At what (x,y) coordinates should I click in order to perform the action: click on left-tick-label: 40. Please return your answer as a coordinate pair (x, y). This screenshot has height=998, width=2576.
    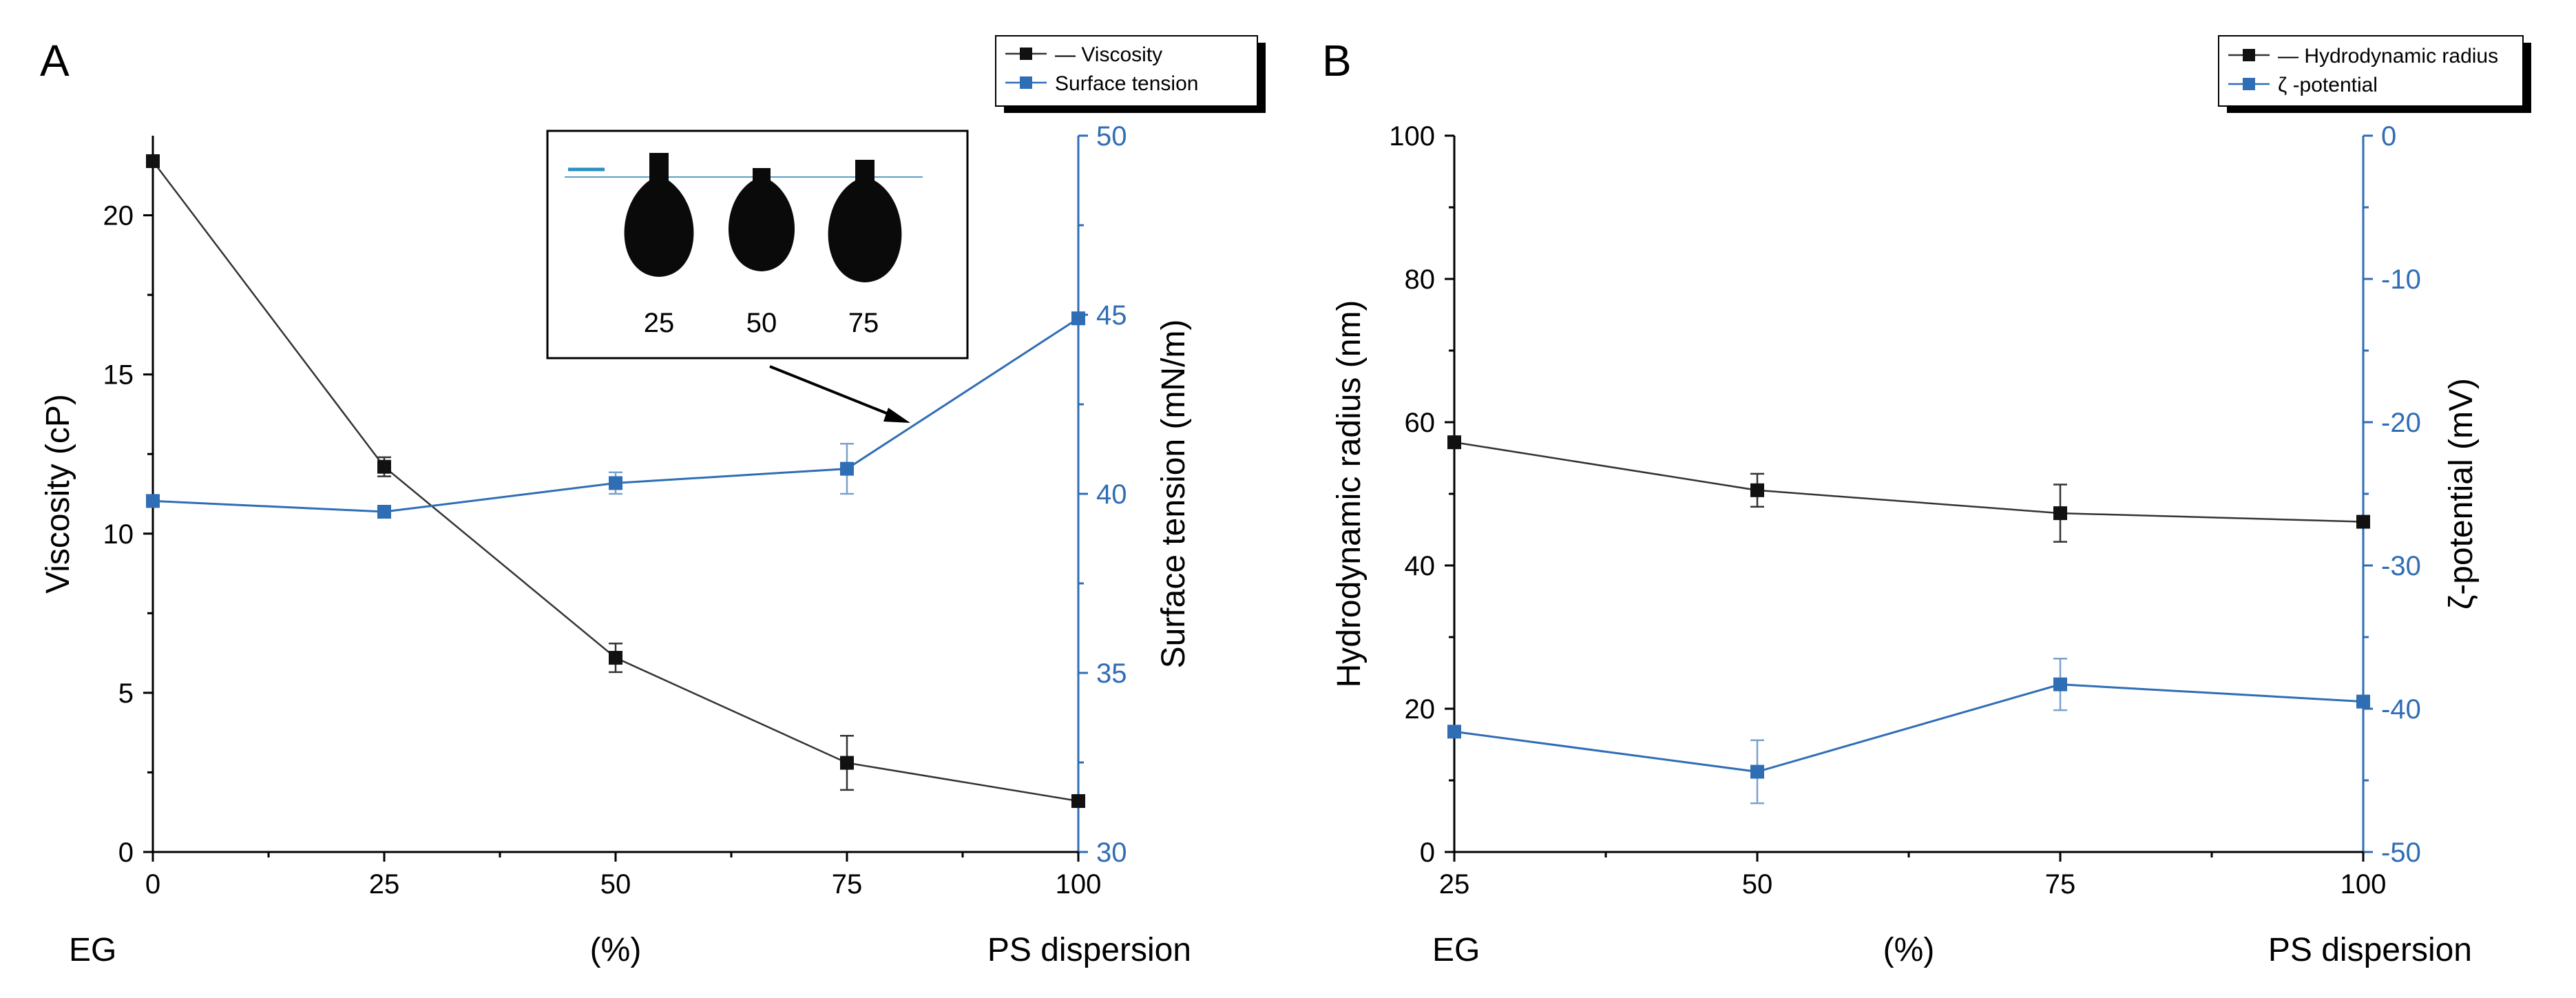
    Looking at the image, I should click on (1420, 566).